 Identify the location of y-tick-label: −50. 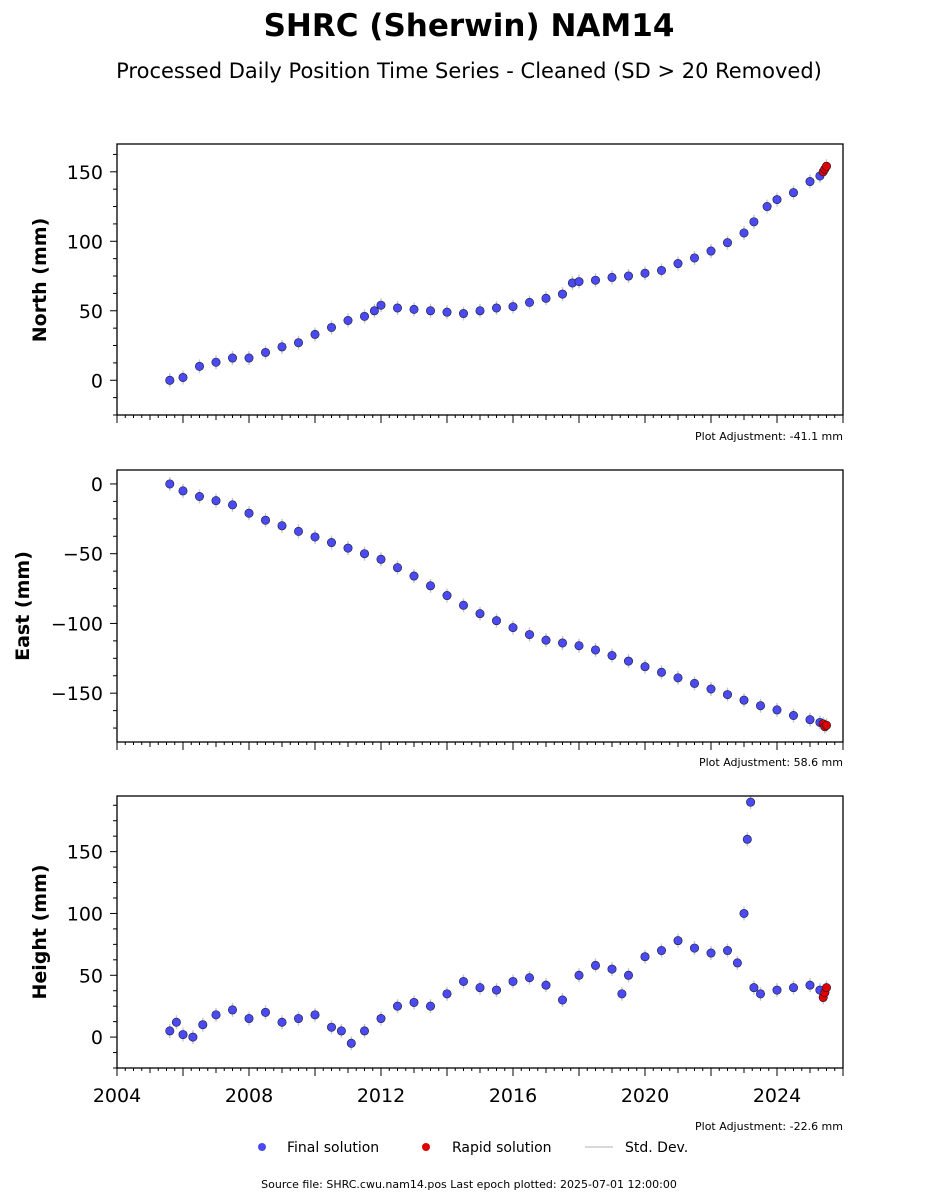
(83, 555).